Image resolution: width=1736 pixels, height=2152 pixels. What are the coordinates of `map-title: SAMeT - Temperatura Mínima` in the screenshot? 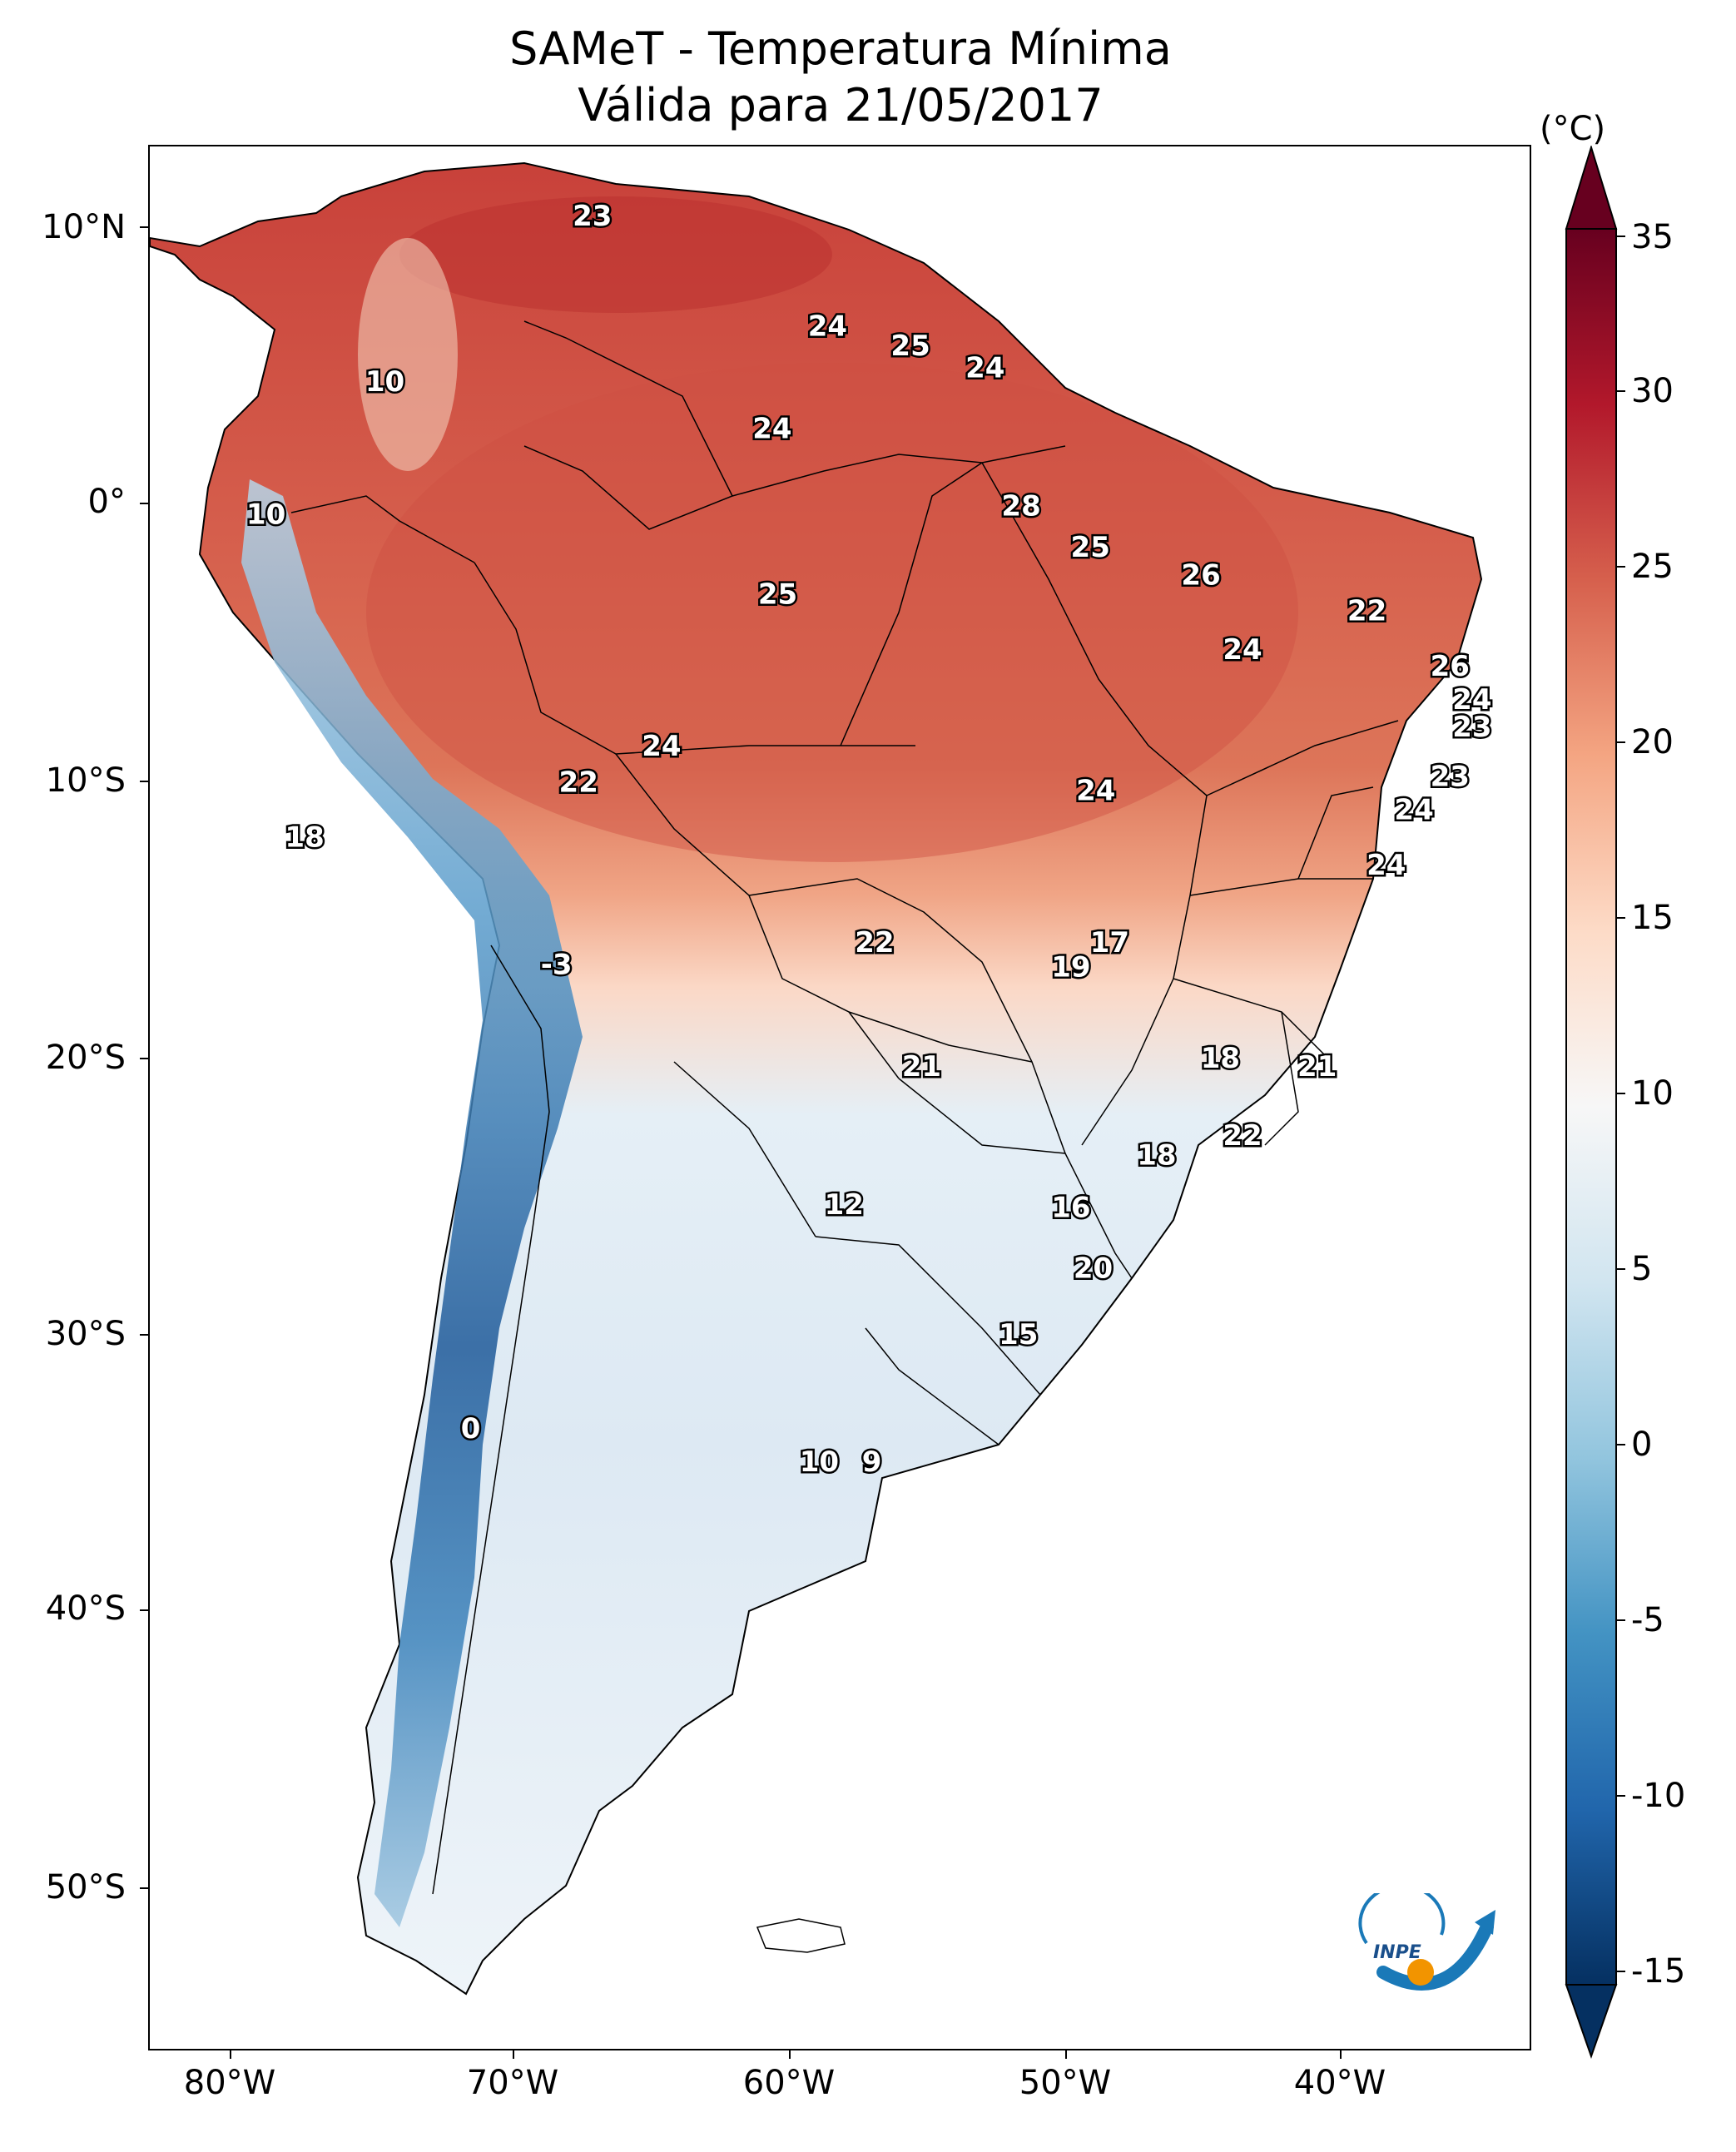 It's located at (840, 48).